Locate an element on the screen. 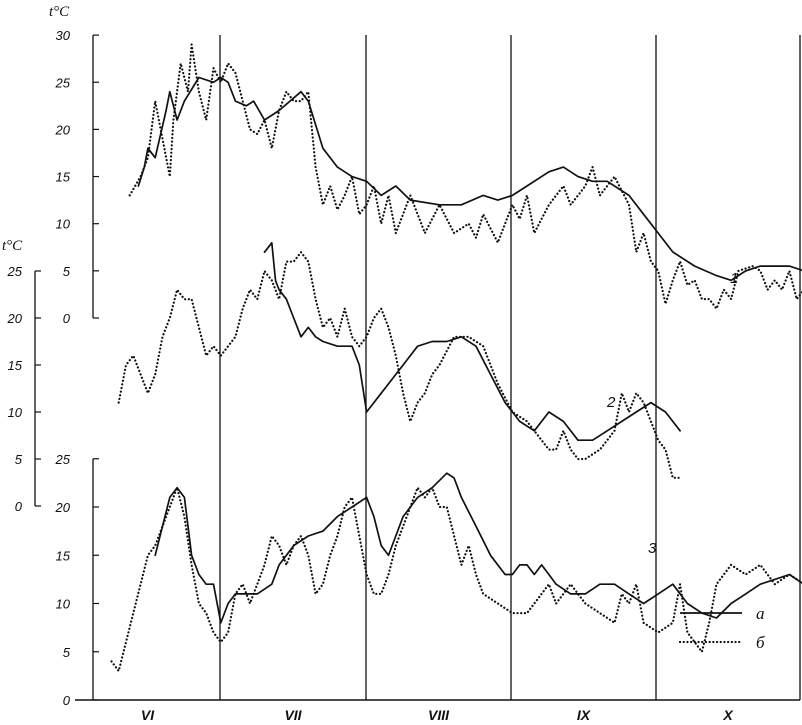 This screenshot has width=802, height=725. legend-label-a: a is located at coordinates (760, 613).